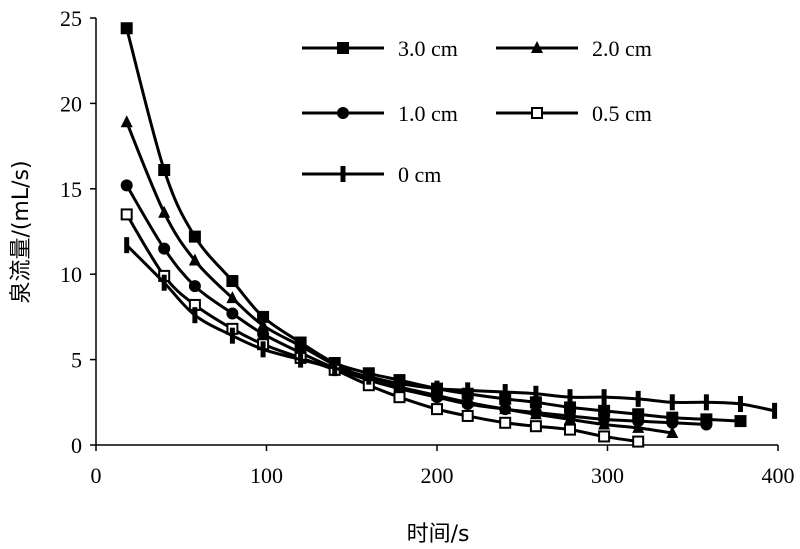  What do you see at coordinates (71, 189) in the screenshot?
I see `y-tick-label: 15` at bounding box center [71, 189].